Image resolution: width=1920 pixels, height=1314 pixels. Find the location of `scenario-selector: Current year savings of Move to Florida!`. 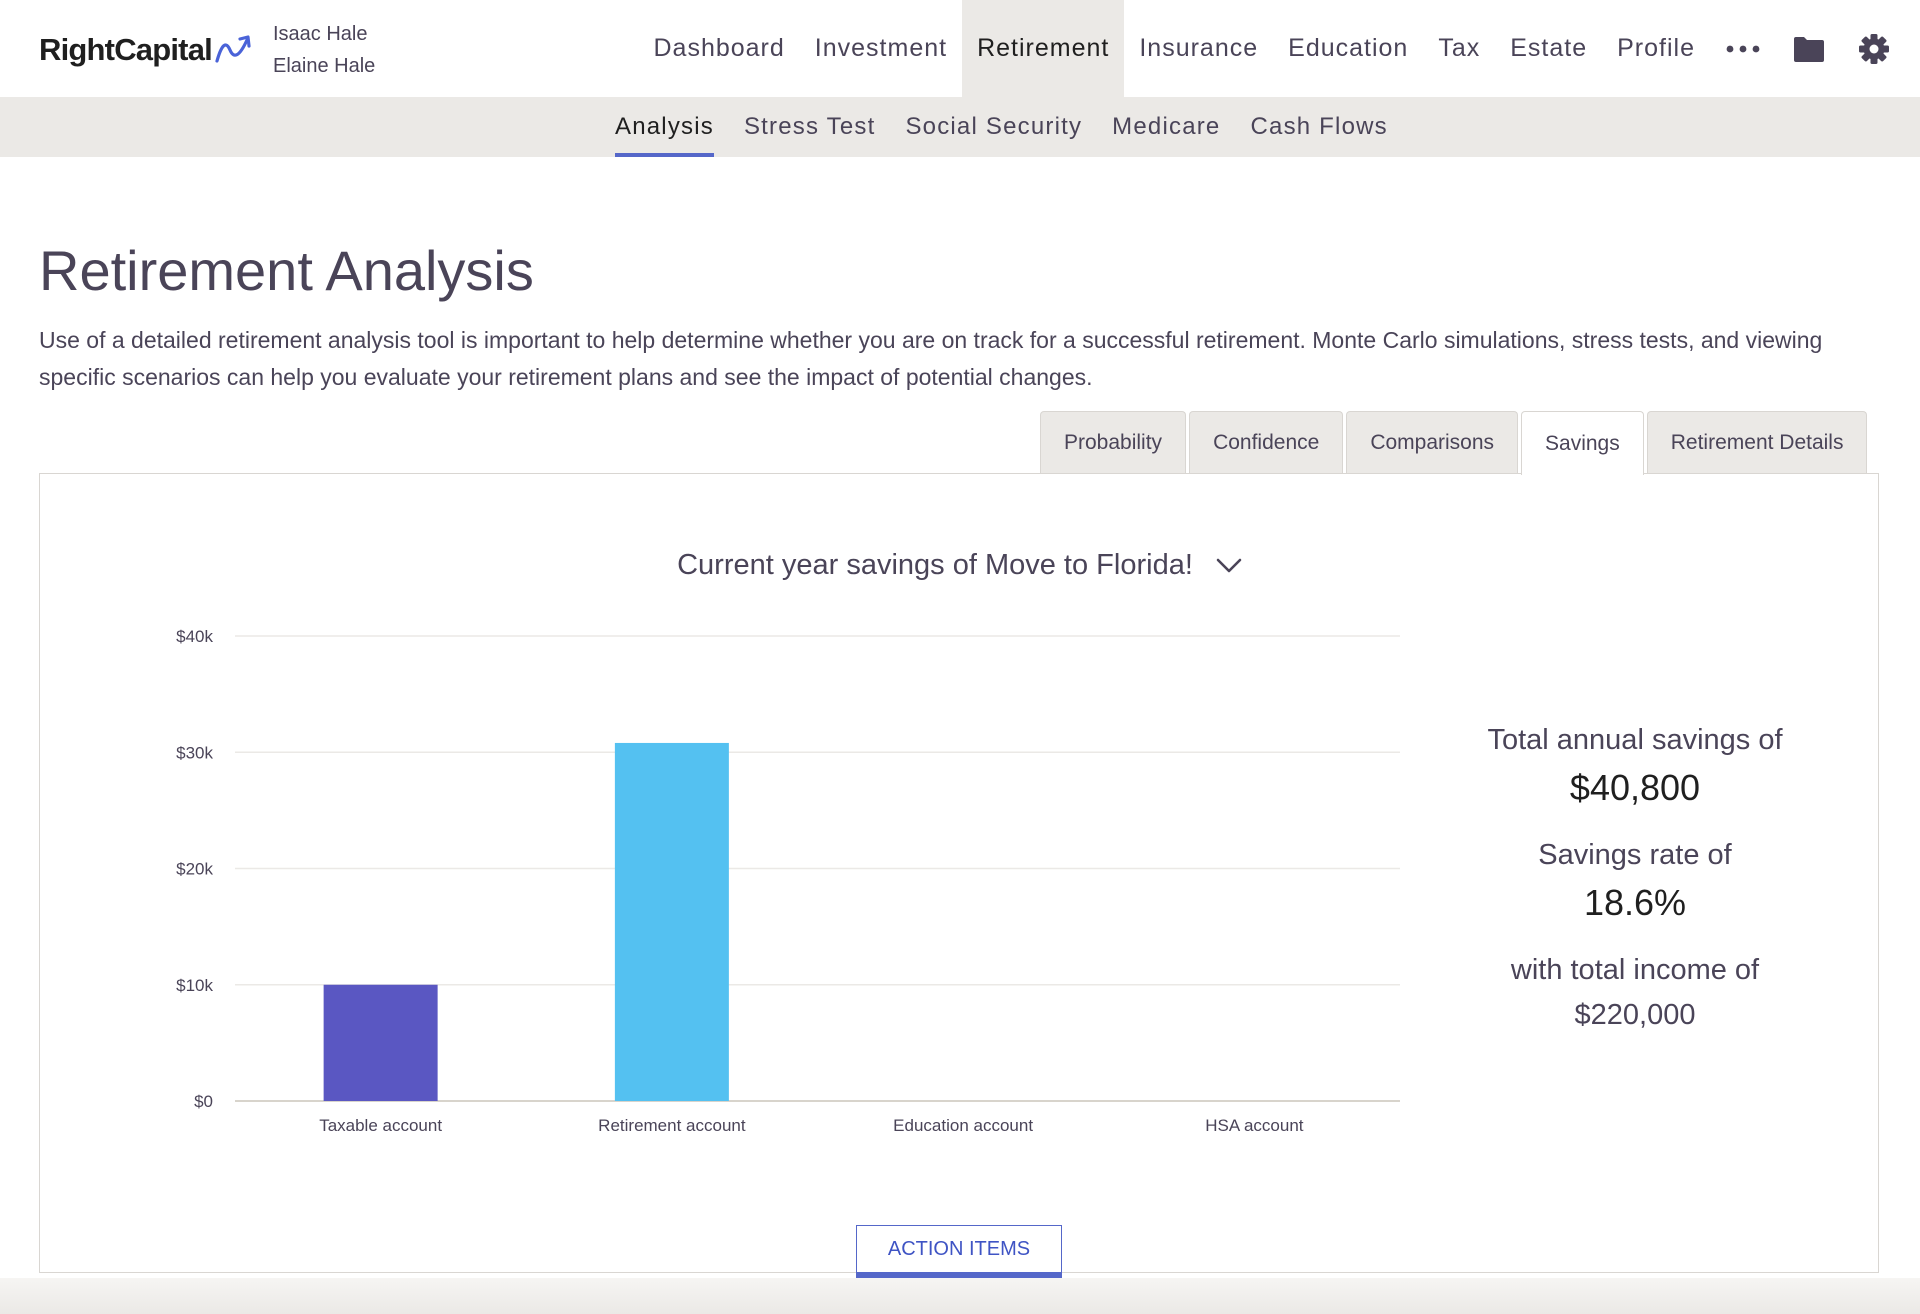

scenario-selector: Current year savings of Move to Florida! is located at coordinates (960, 565).